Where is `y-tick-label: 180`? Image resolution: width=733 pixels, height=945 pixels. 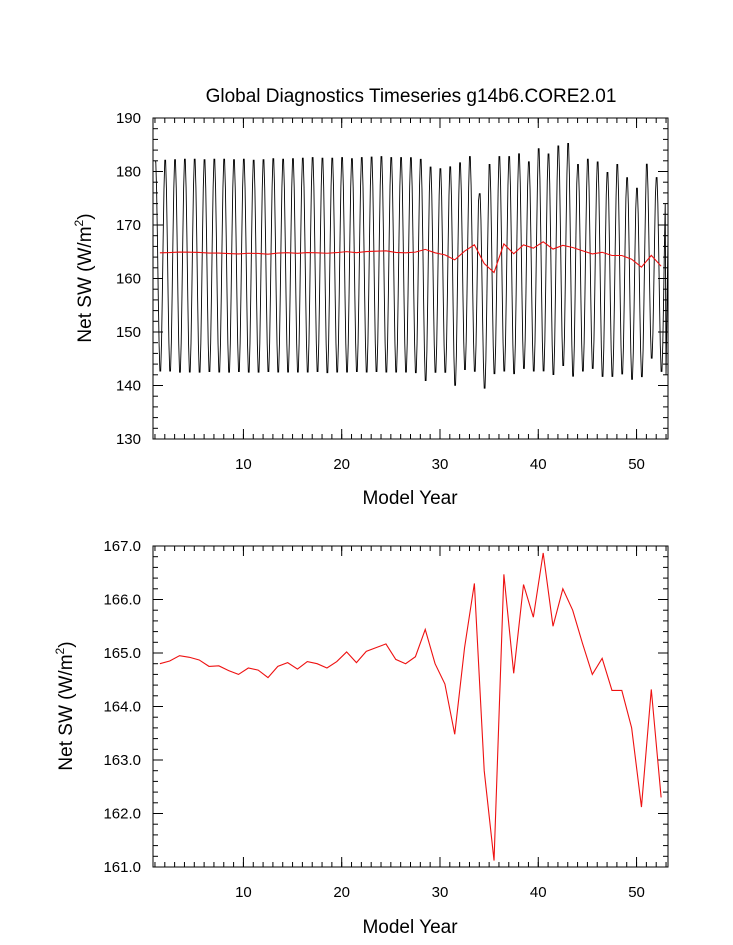 y-tick-label: 180 is located at coordinates (128, 172).